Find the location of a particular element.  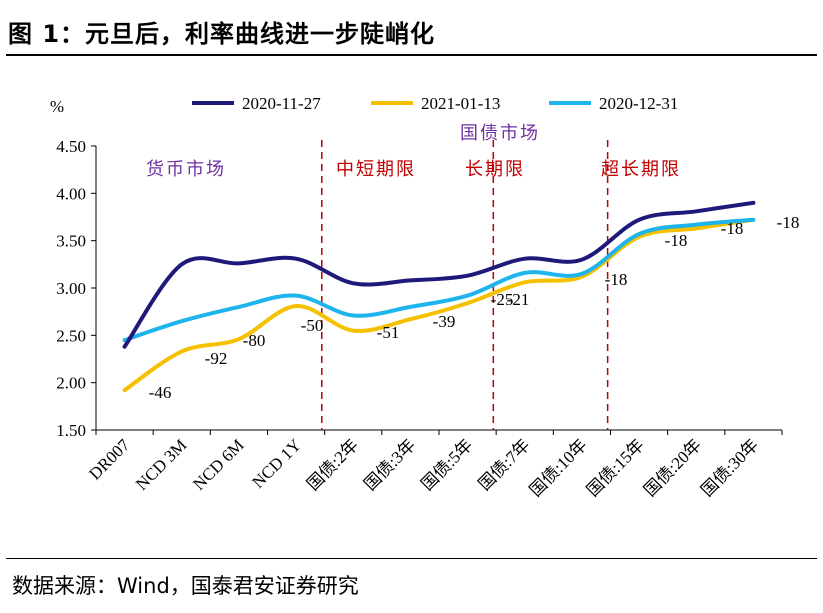

y-tick-label: 3.00 is located at coordinates (71, 288).